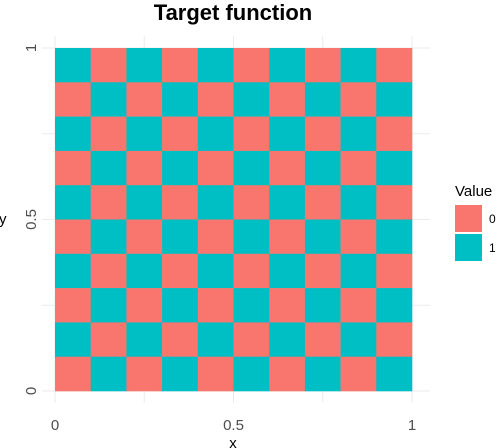  I want to click on y-tick-label: 1, so click(31, 48).